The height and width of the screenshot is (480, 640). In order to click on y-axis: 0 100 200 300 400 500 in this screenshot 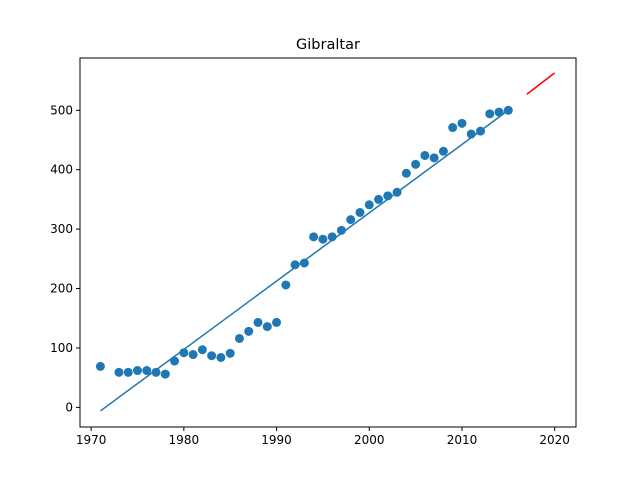, I will do `click(65, 258)`.